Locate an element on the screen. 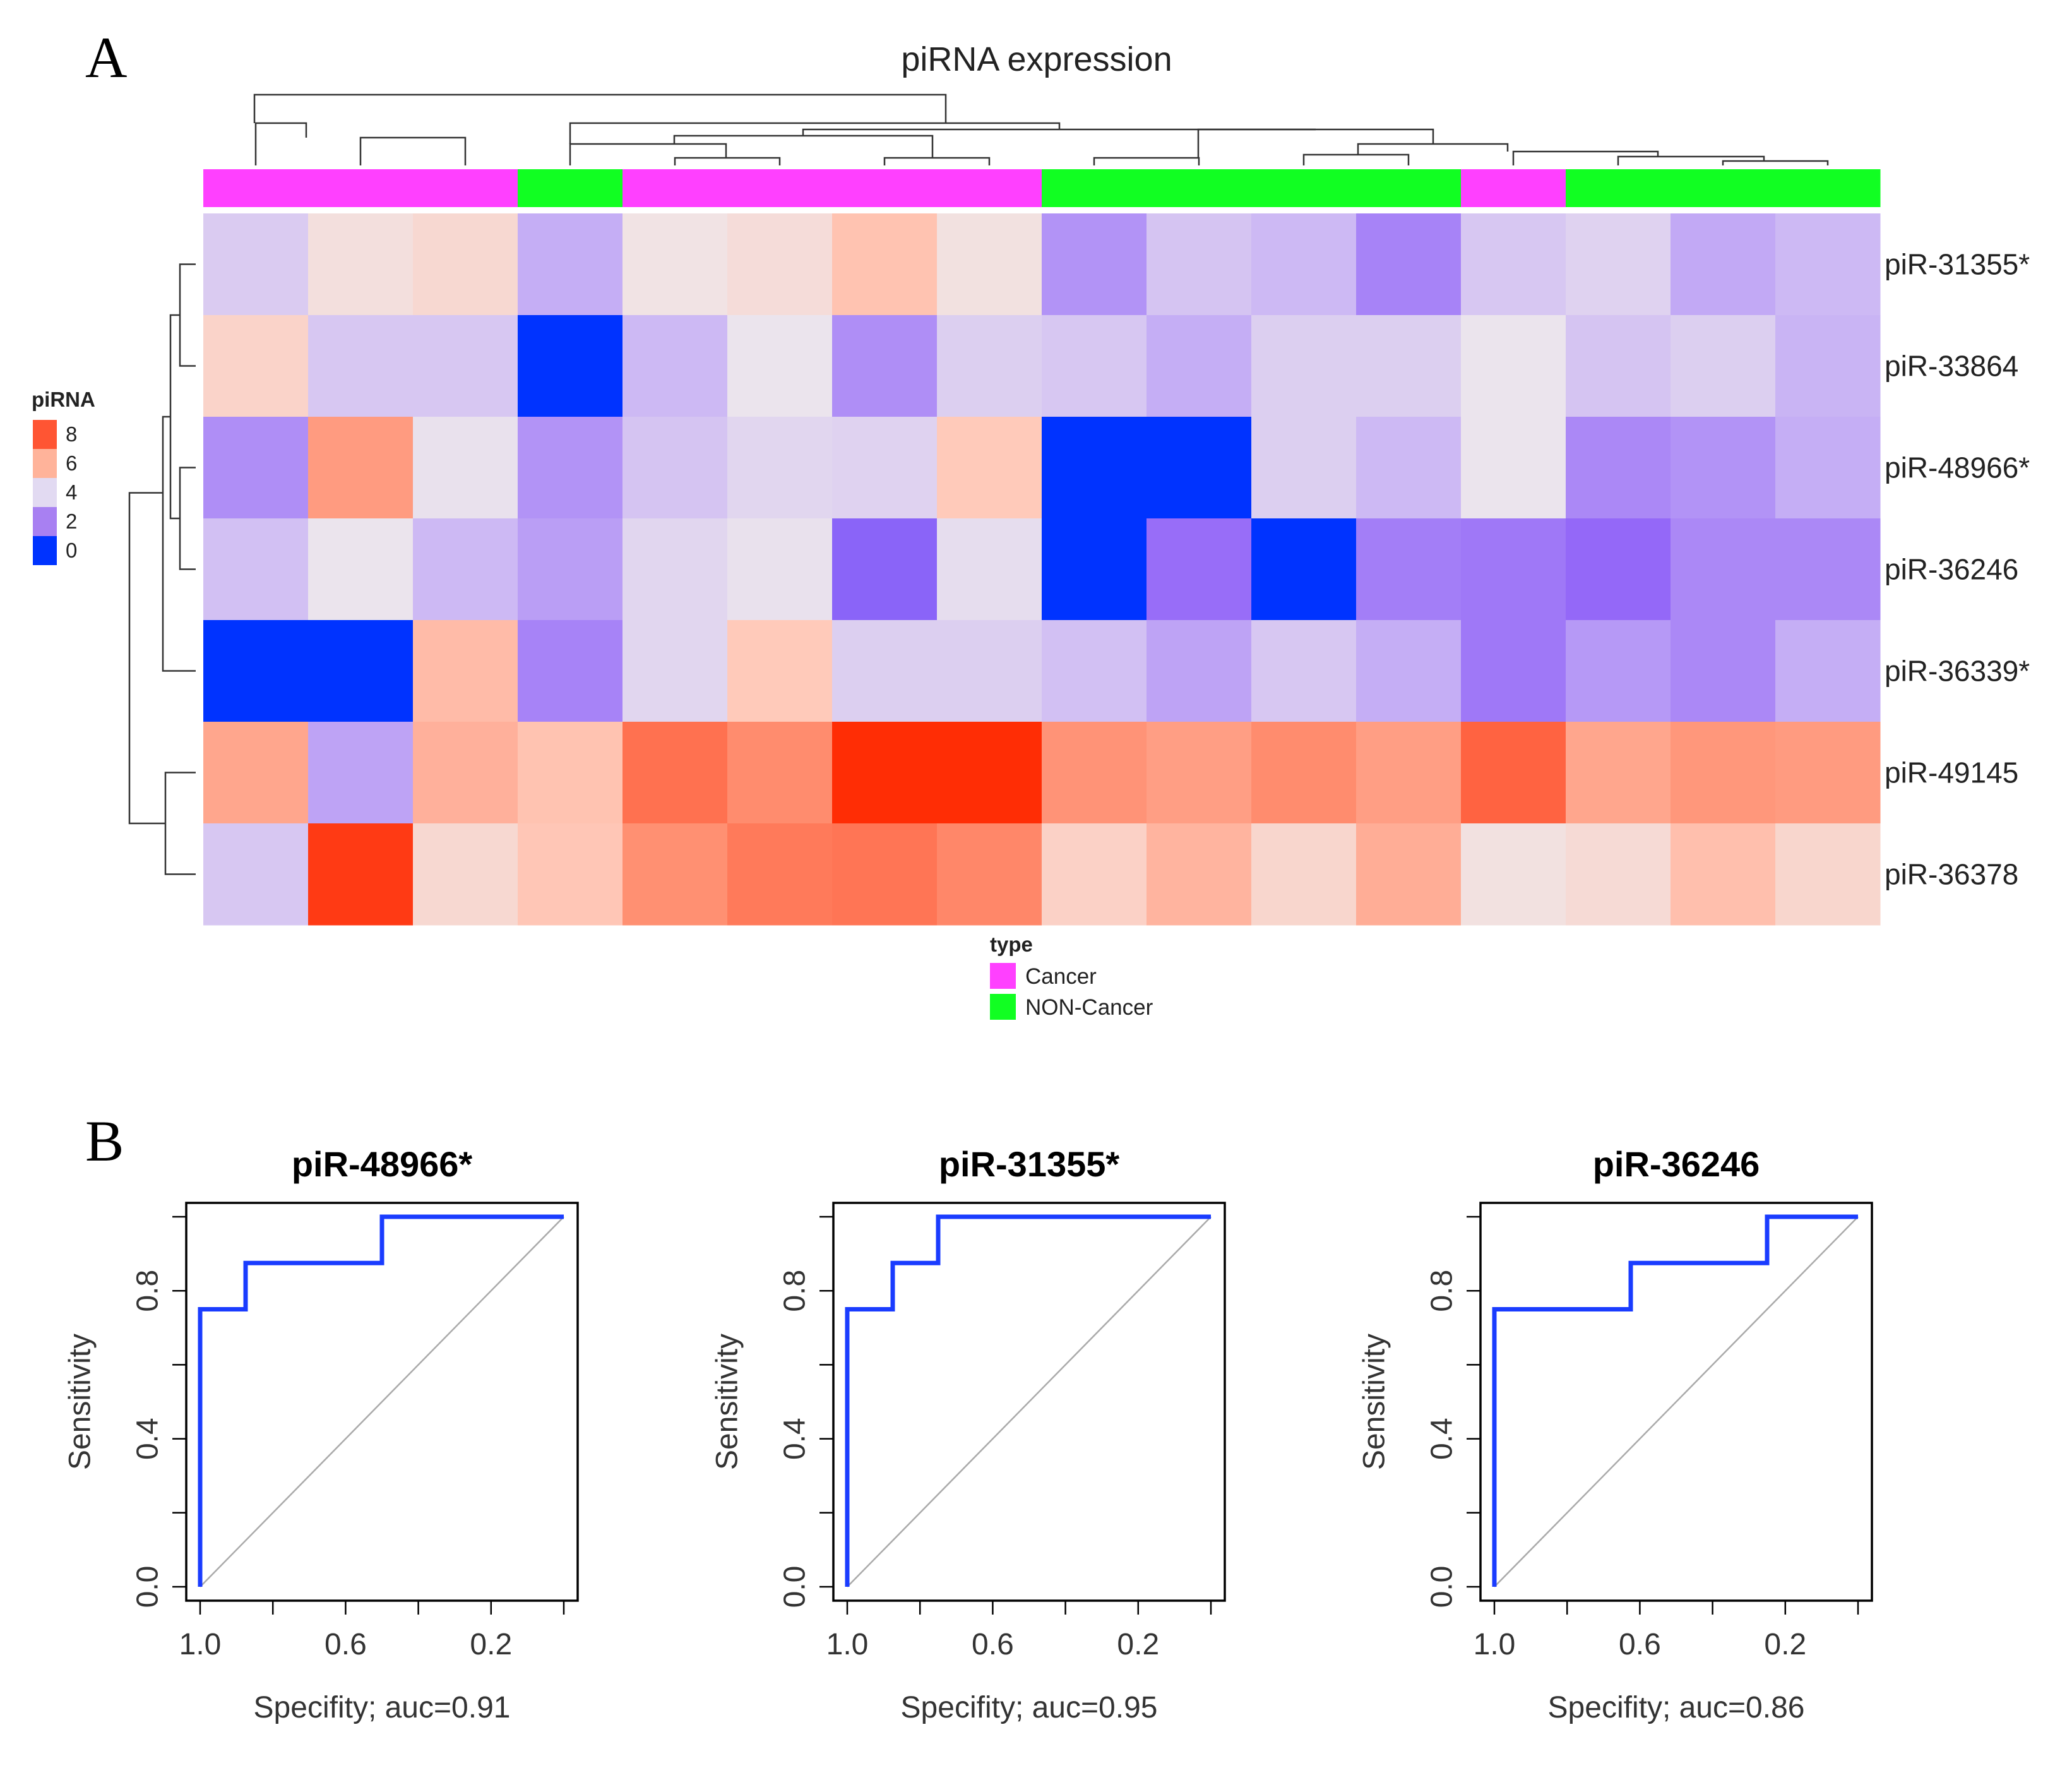  row-label: piR-36378 is located at coordinates (1951, 874).